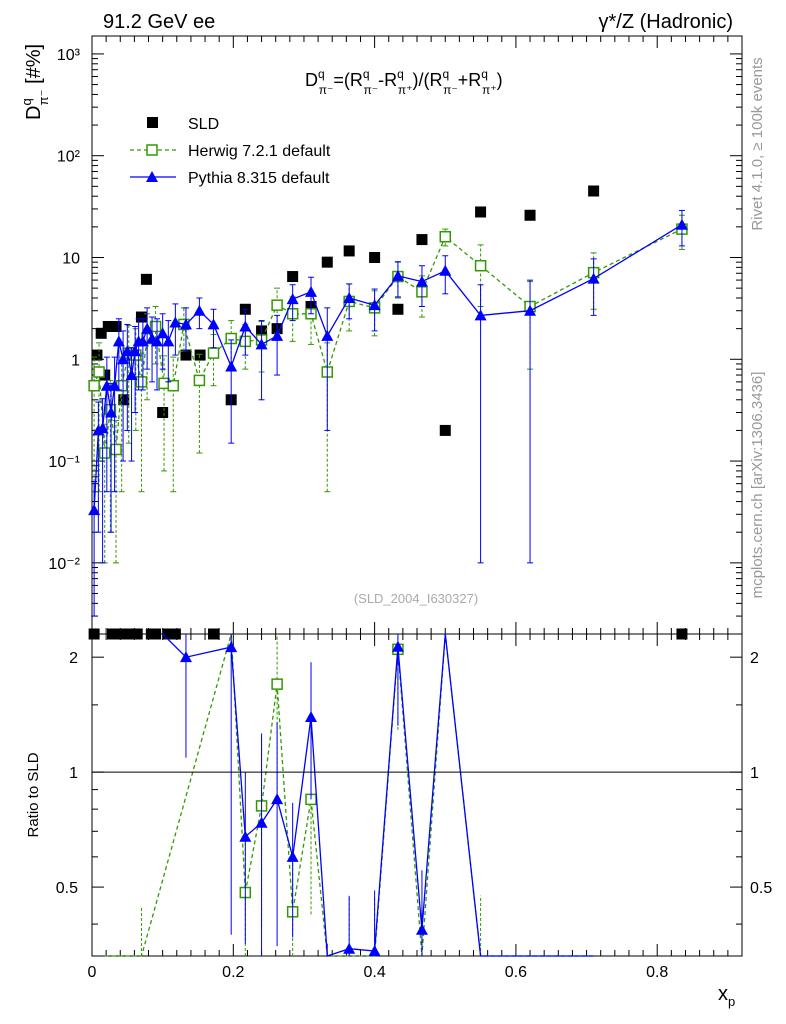  I want to click on ratio-tick-label: 0.5, so click(67, 888).